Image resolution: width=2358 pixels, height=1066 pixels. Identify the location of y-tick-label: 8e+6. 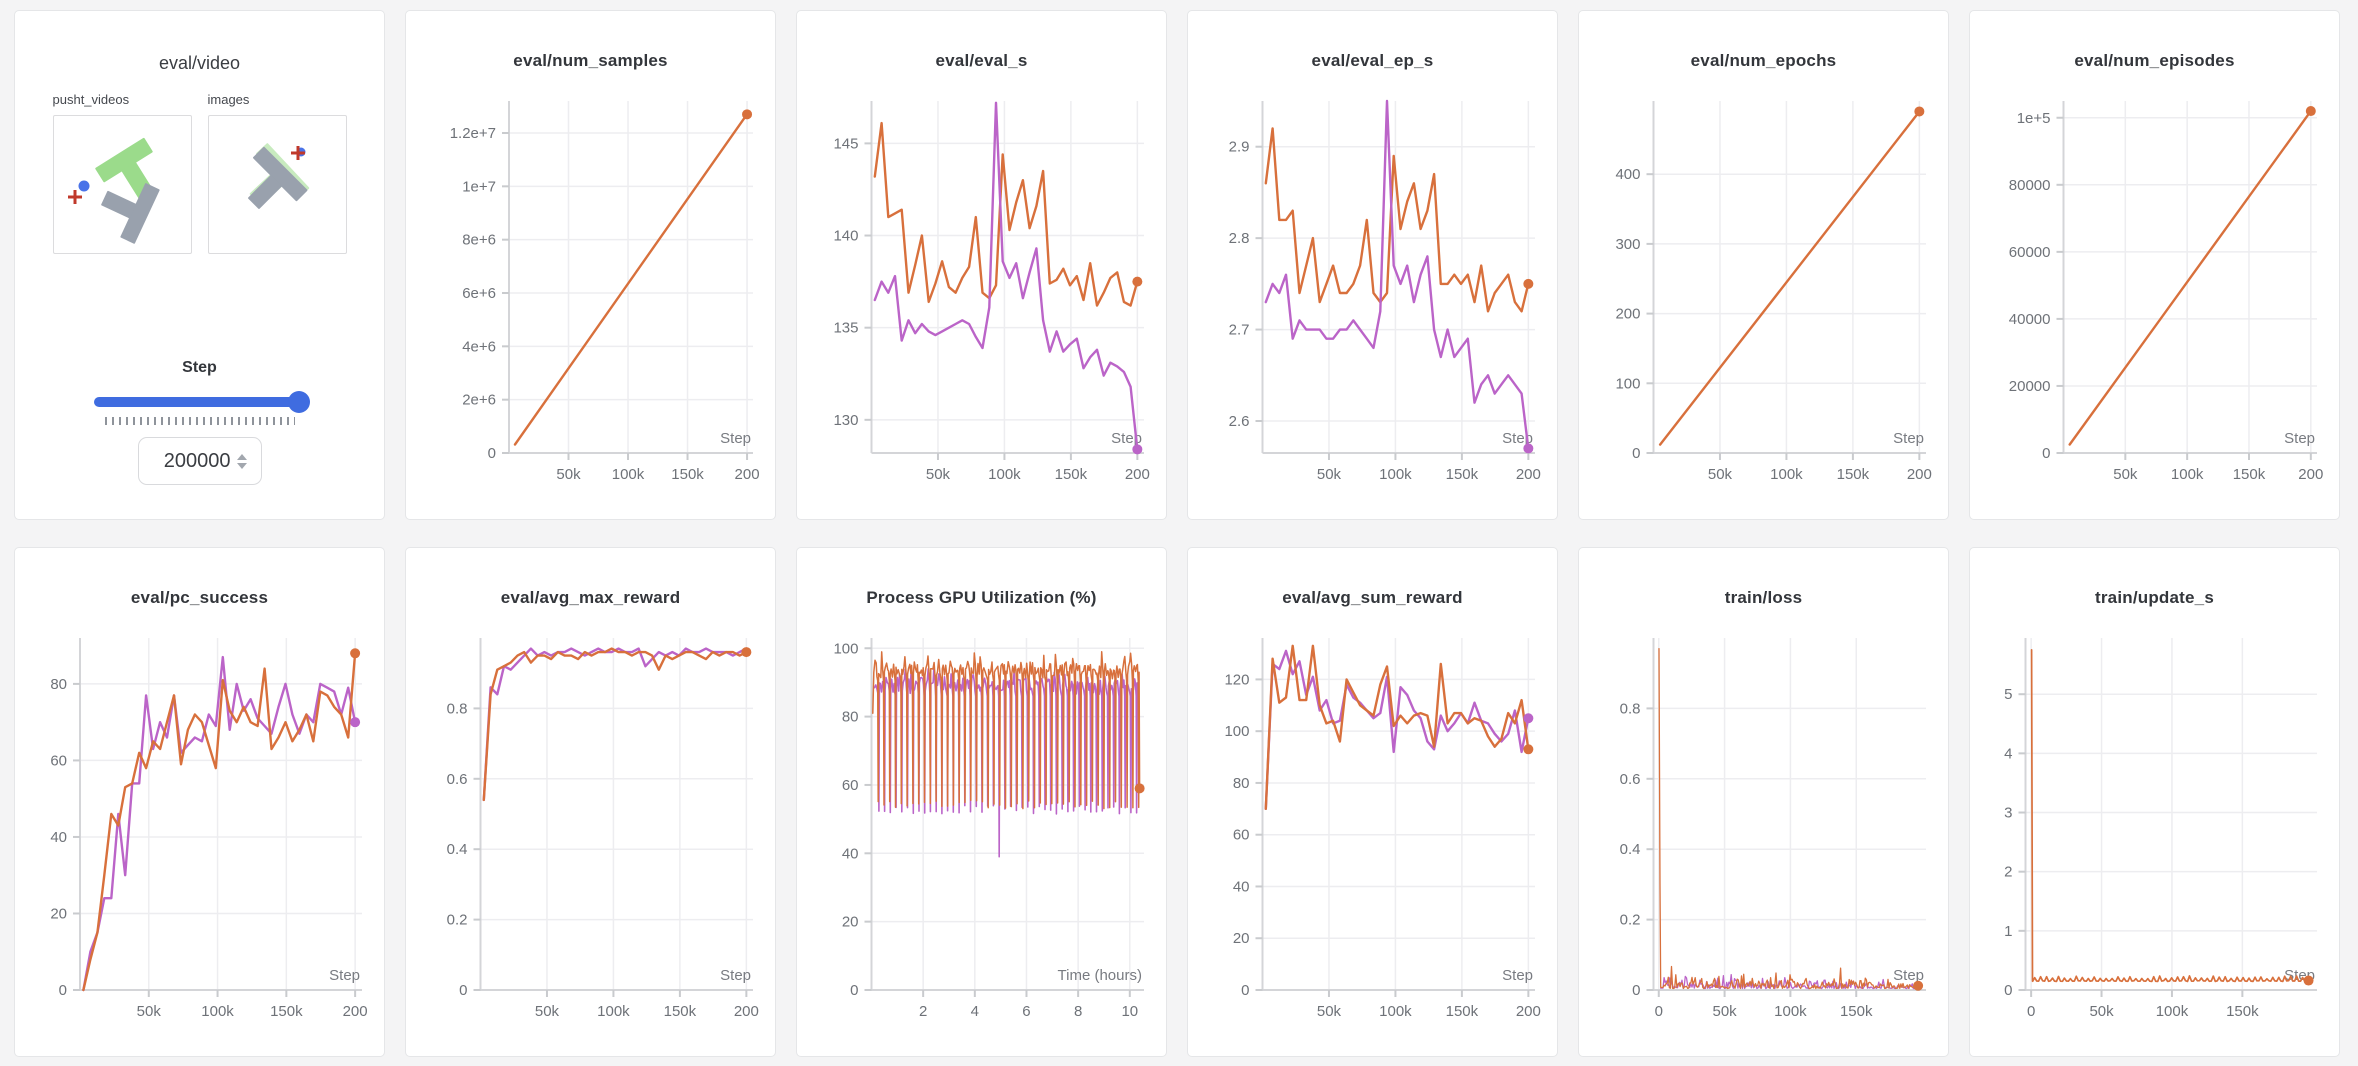
(479, 240).